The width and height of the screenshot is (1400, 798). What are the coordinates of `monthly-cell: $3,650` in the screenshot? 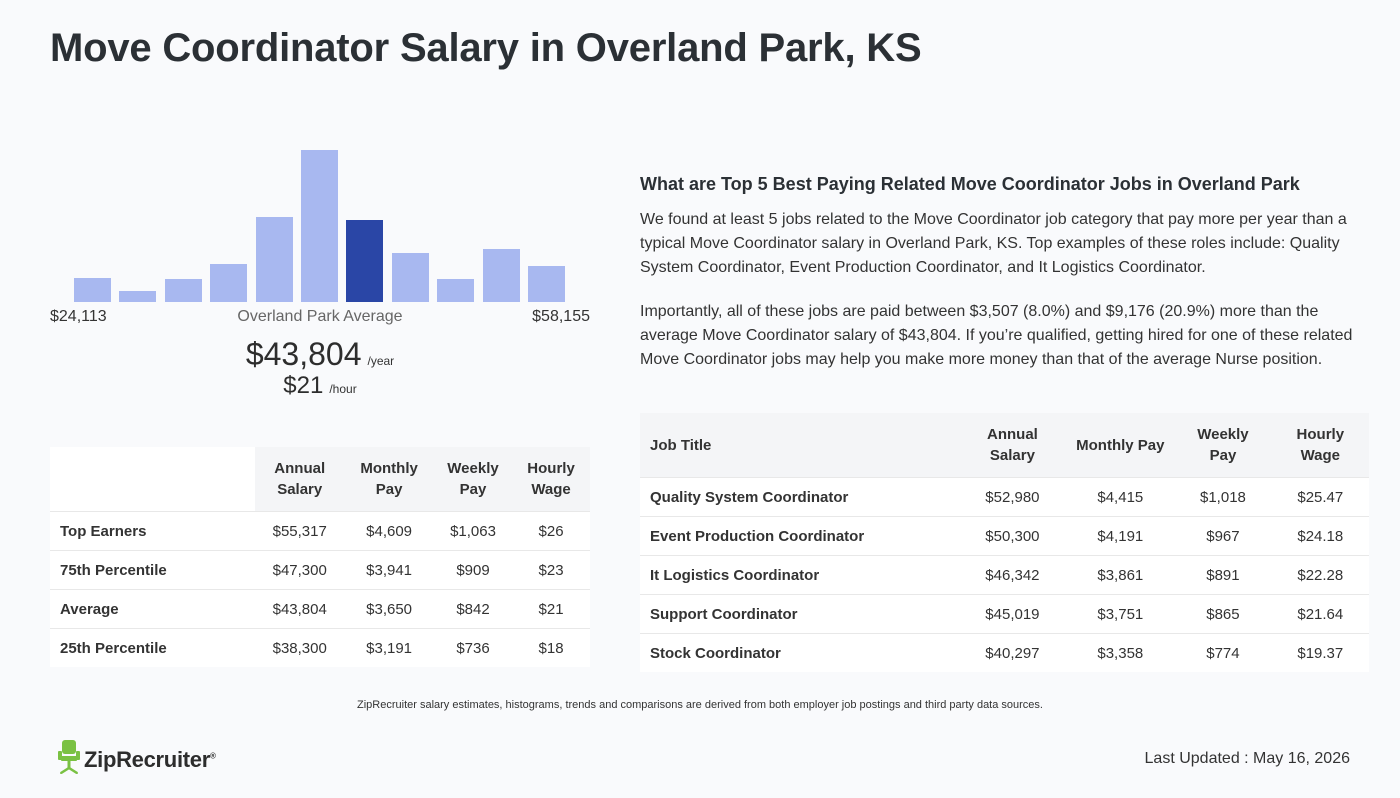 It's located at (389, 609).